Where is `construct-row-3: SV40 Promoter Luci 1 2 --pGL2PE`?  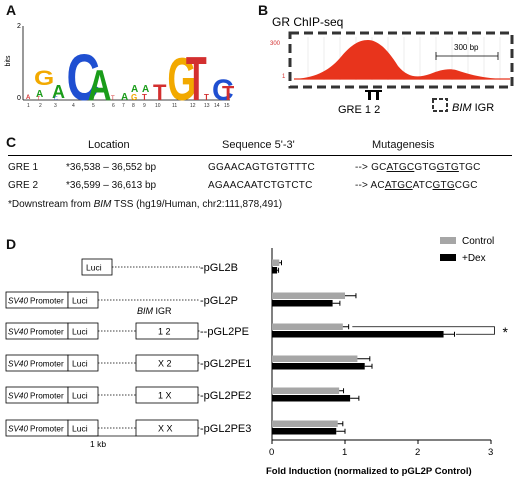 construct-row-3: SV40 Promoter Luci 1 2 --pGL2PE is located at coordinates (127, 331).